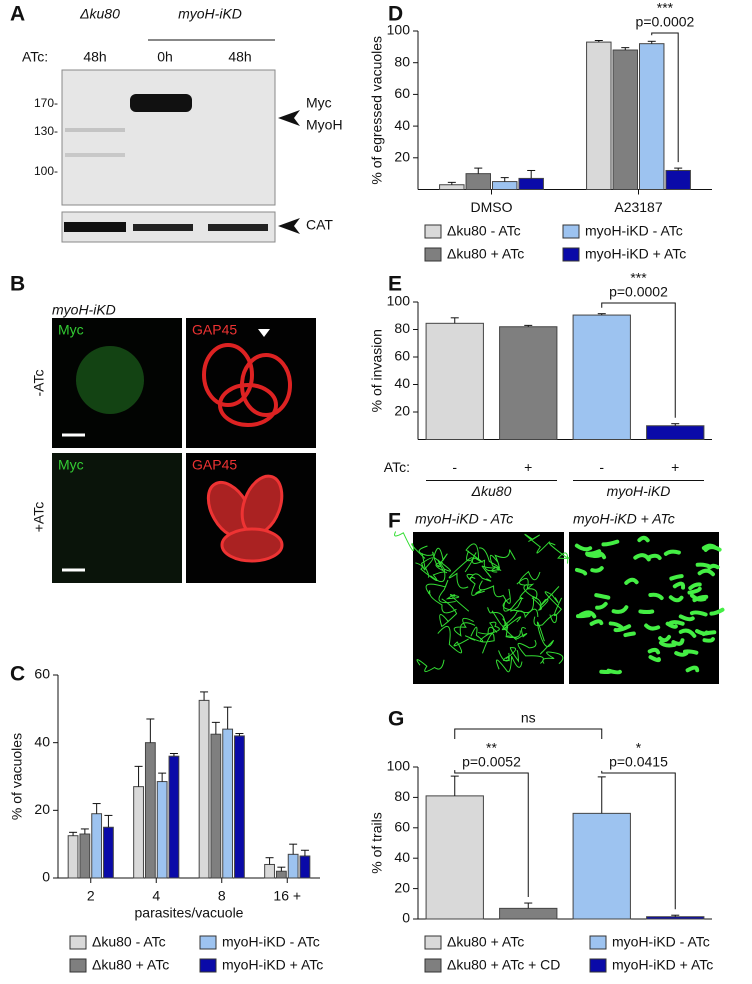  Describe the element at coordinates (222, 896) in the screenshot. I see `x-tick-label: 8` at that location.